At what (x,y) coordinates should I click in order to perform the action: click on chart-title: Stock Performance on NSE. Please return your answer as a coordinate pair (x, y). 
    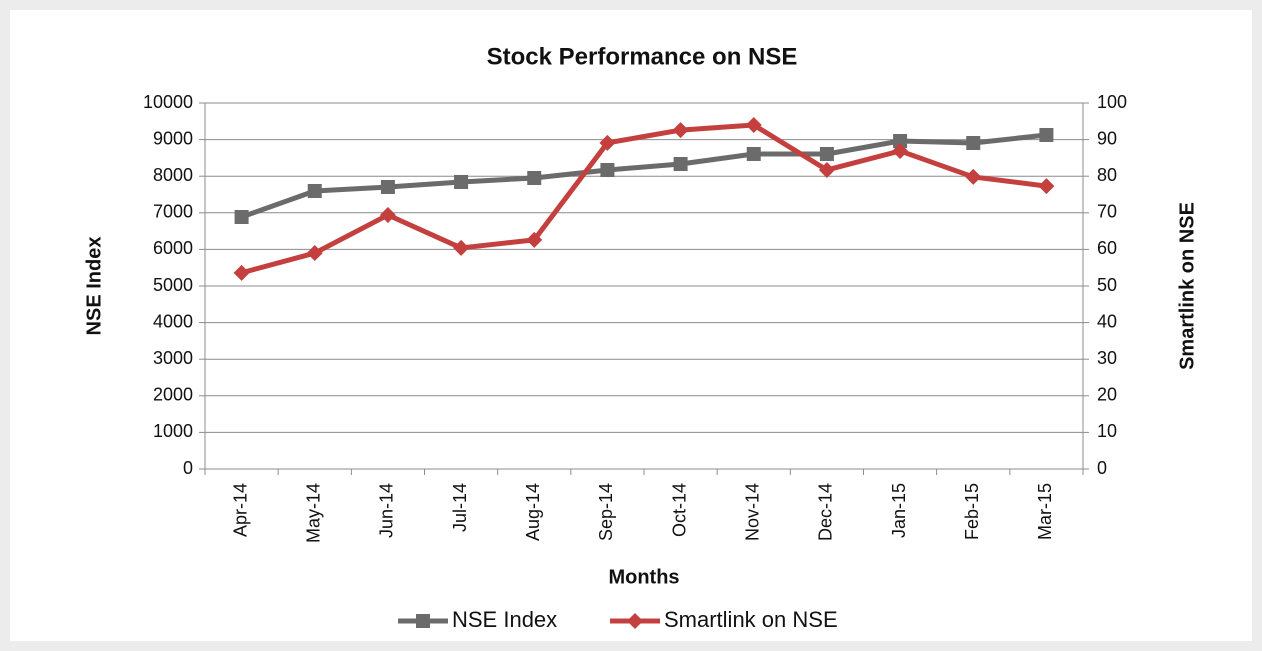
    Looking at the image, I should click on (642, 56).